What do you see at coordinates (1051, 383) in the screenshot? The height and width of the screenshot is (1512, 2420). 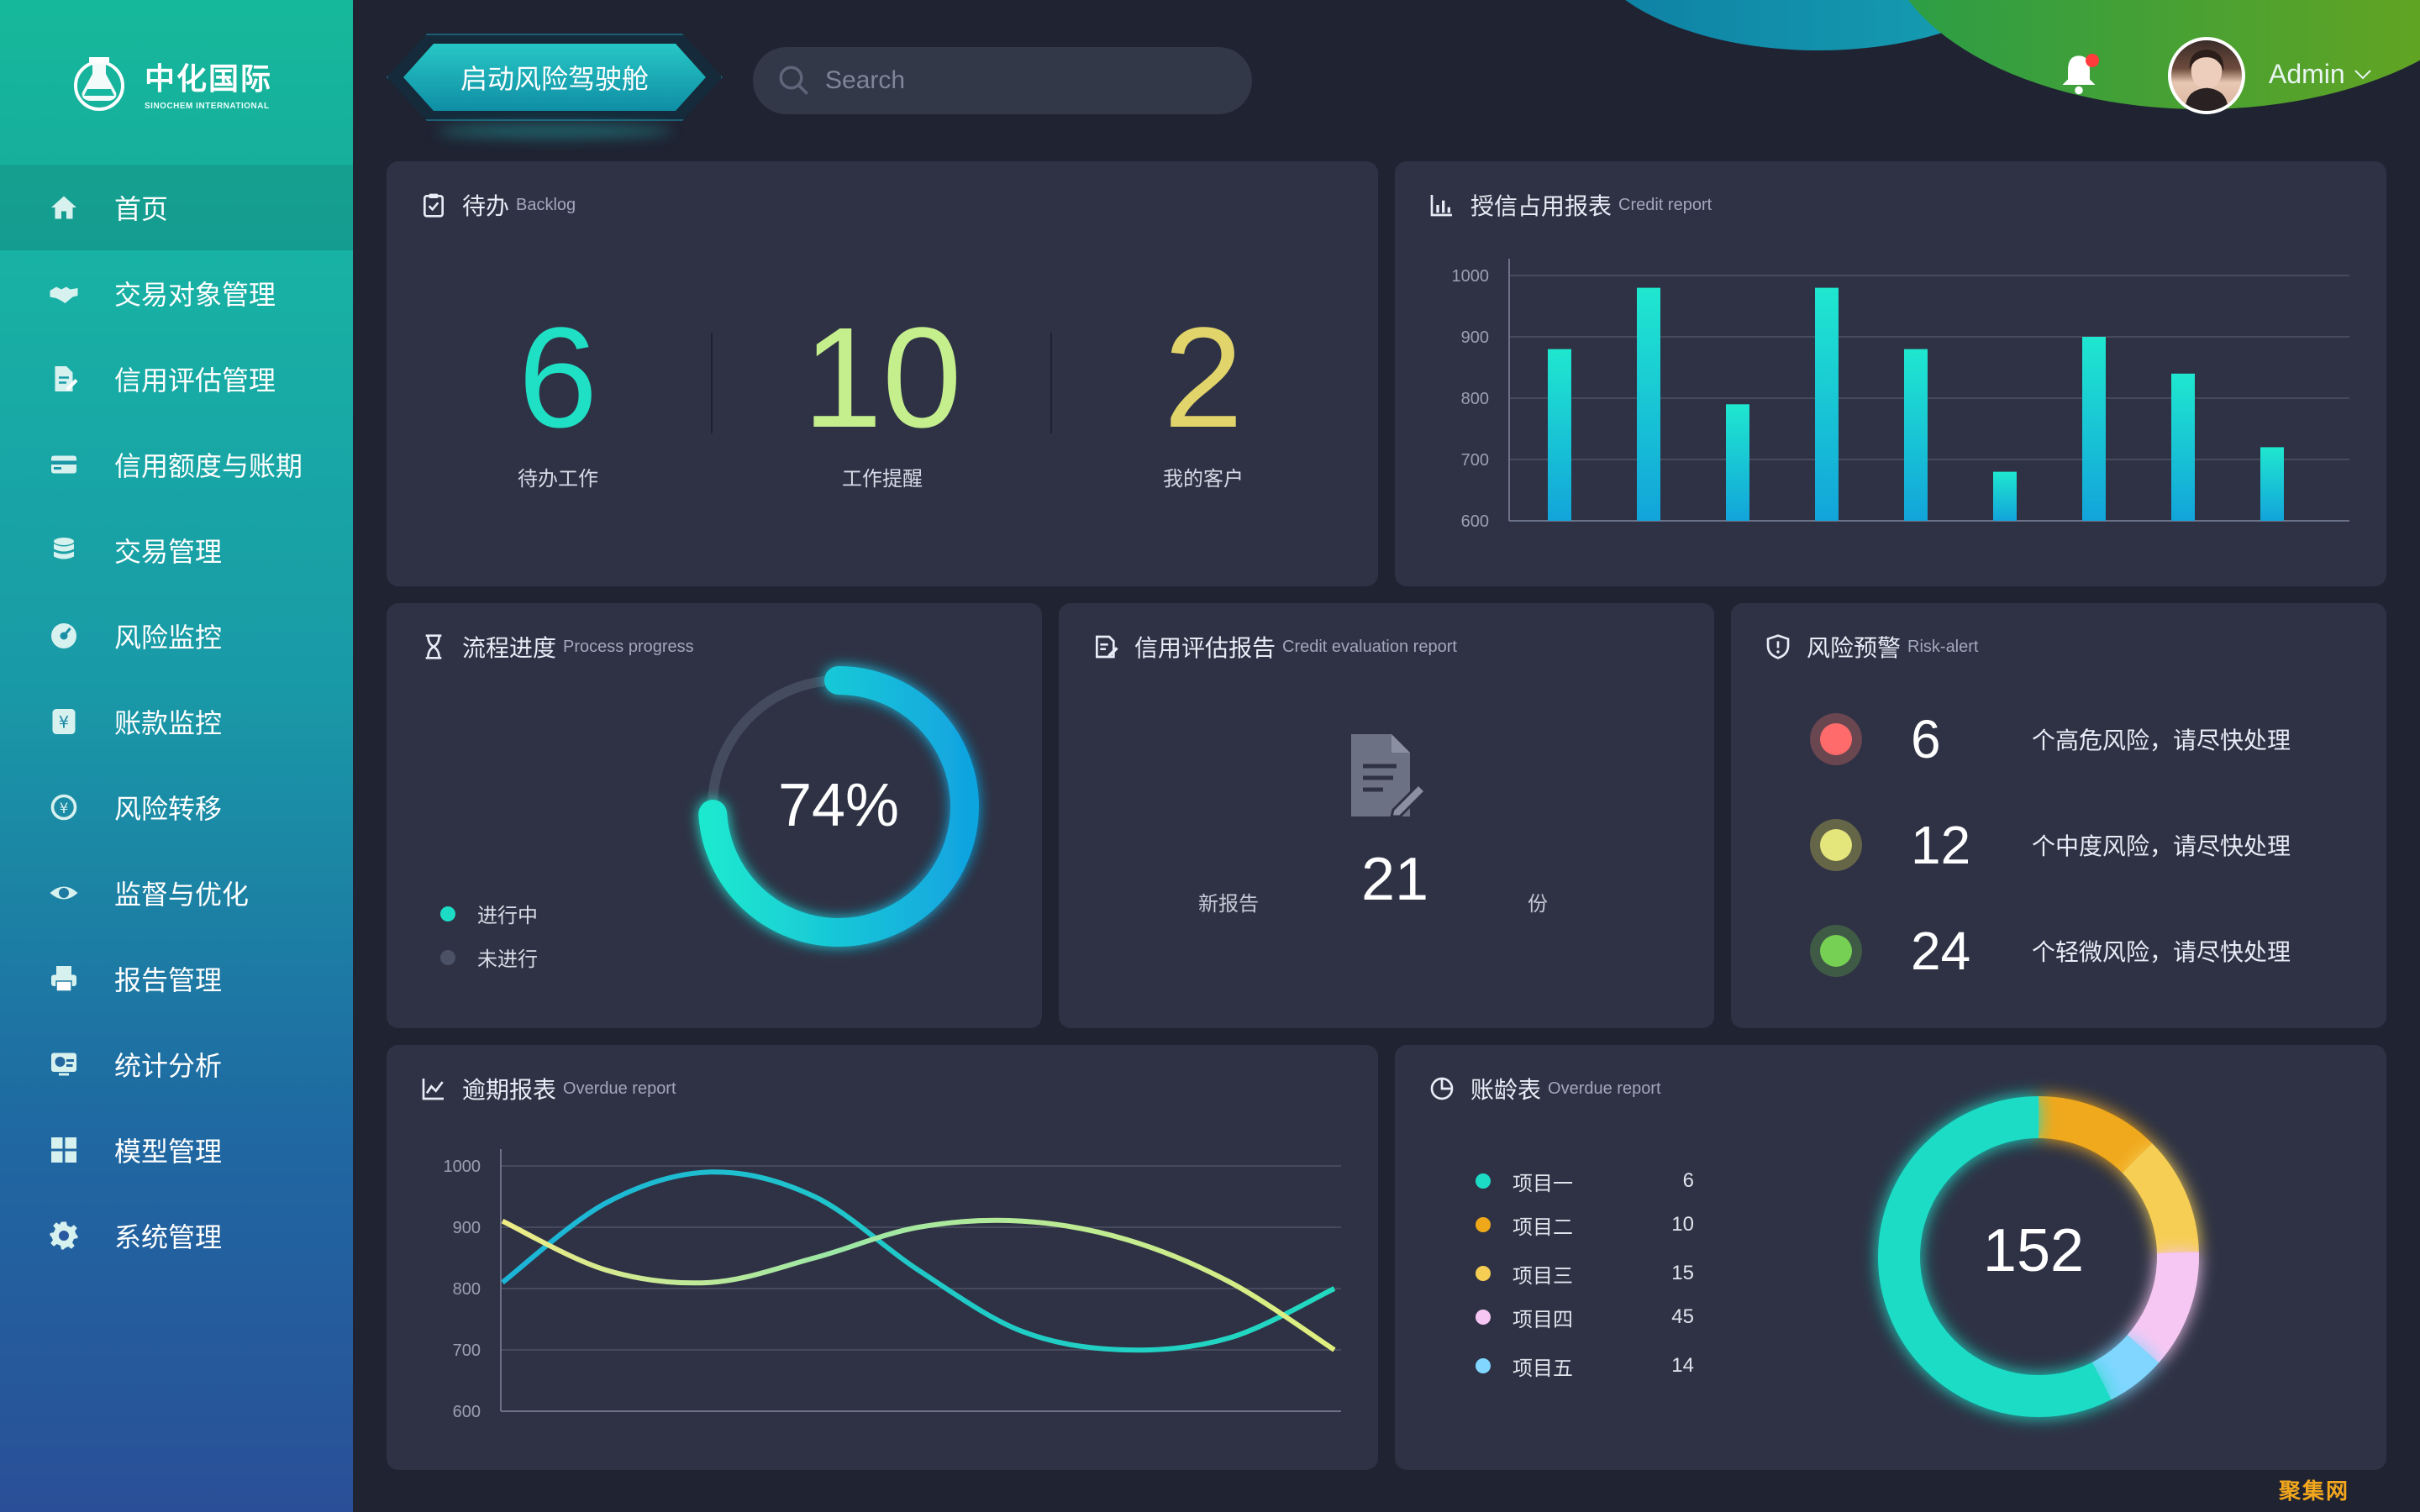 I see `divider` at bounding box center [1051, 383].